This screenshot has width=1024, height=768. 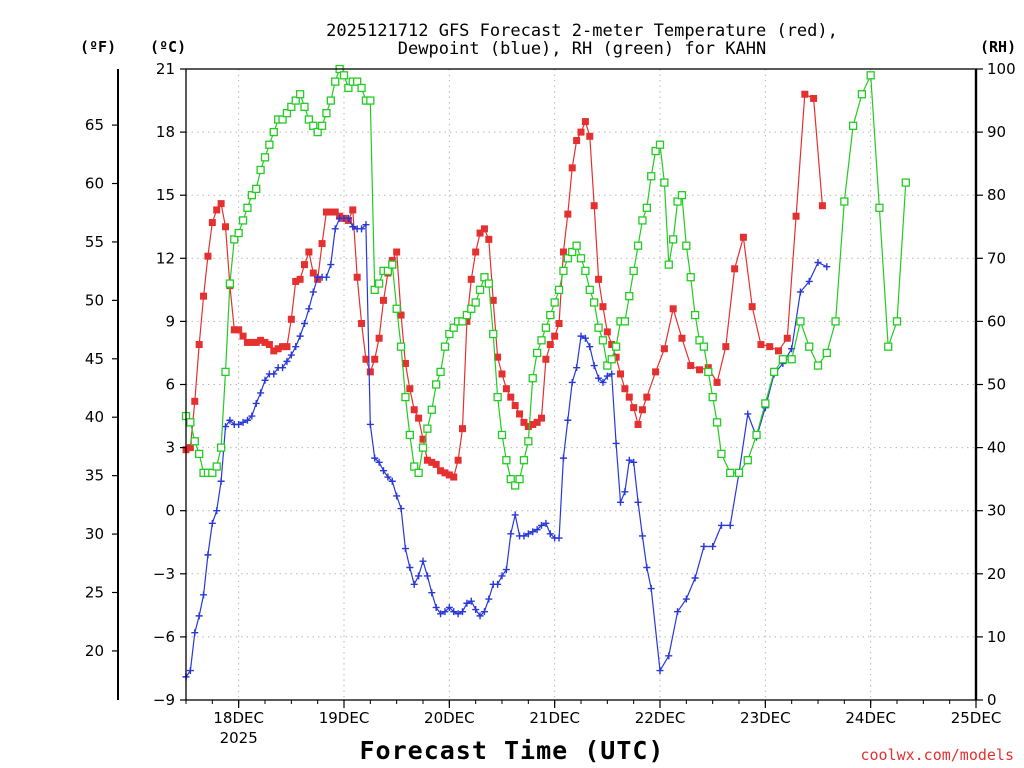 I want to click on fahrenheit-tick-label: 25, so click(x=94, y=592).